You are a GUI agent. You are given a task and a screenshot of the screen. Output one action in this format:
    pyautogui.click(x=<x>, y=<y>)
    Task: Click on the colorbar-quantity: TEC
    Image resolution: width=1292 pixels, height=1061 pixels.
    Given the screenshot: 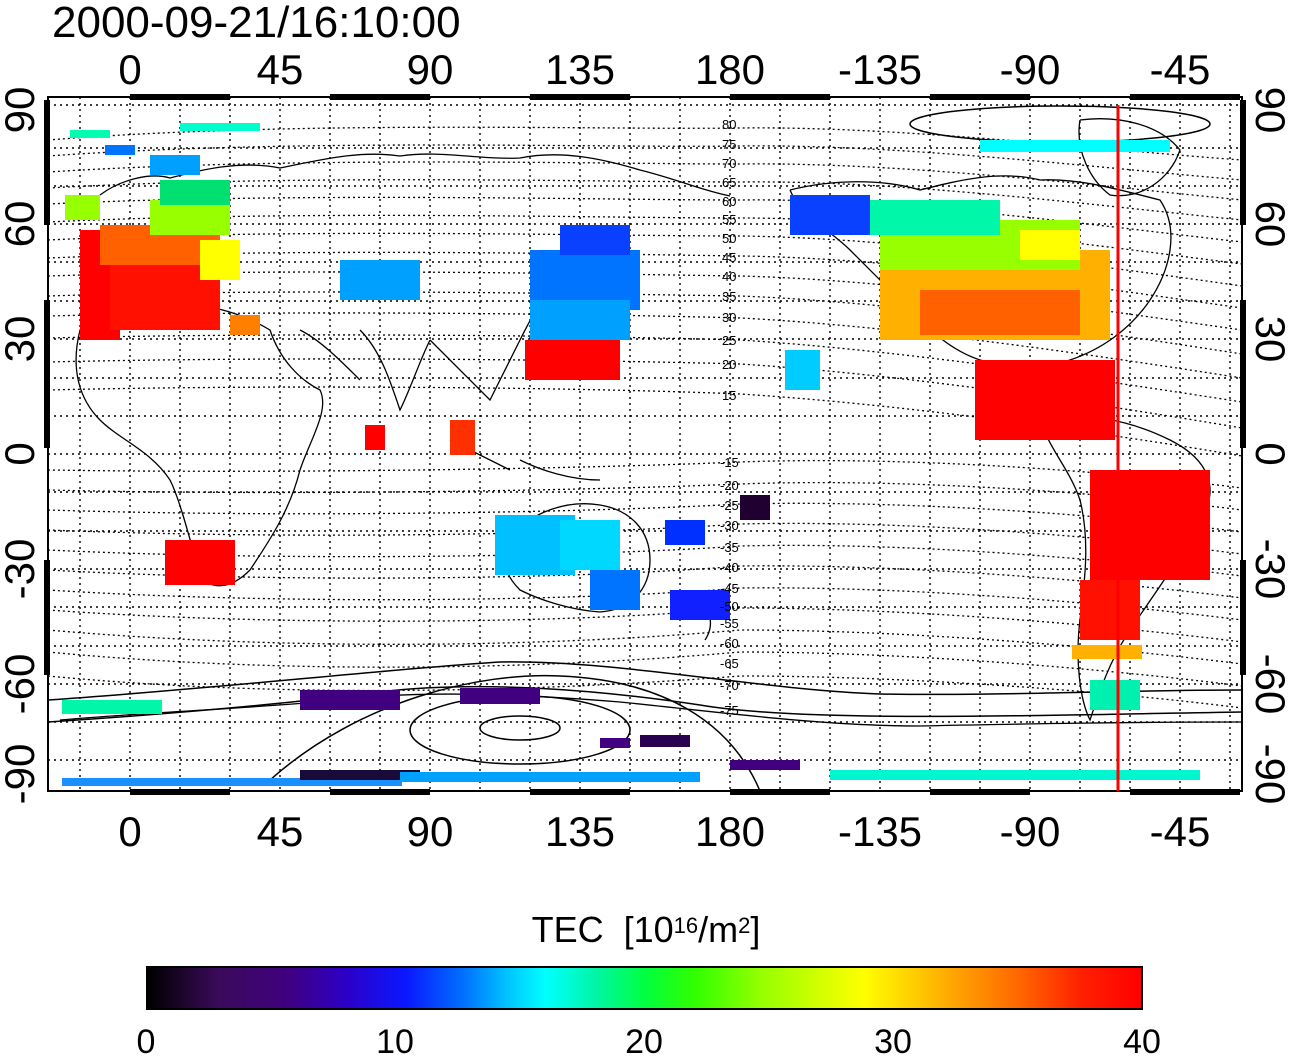 What is the action you would take?
    pyautogui.click(x=567, y=929)
    